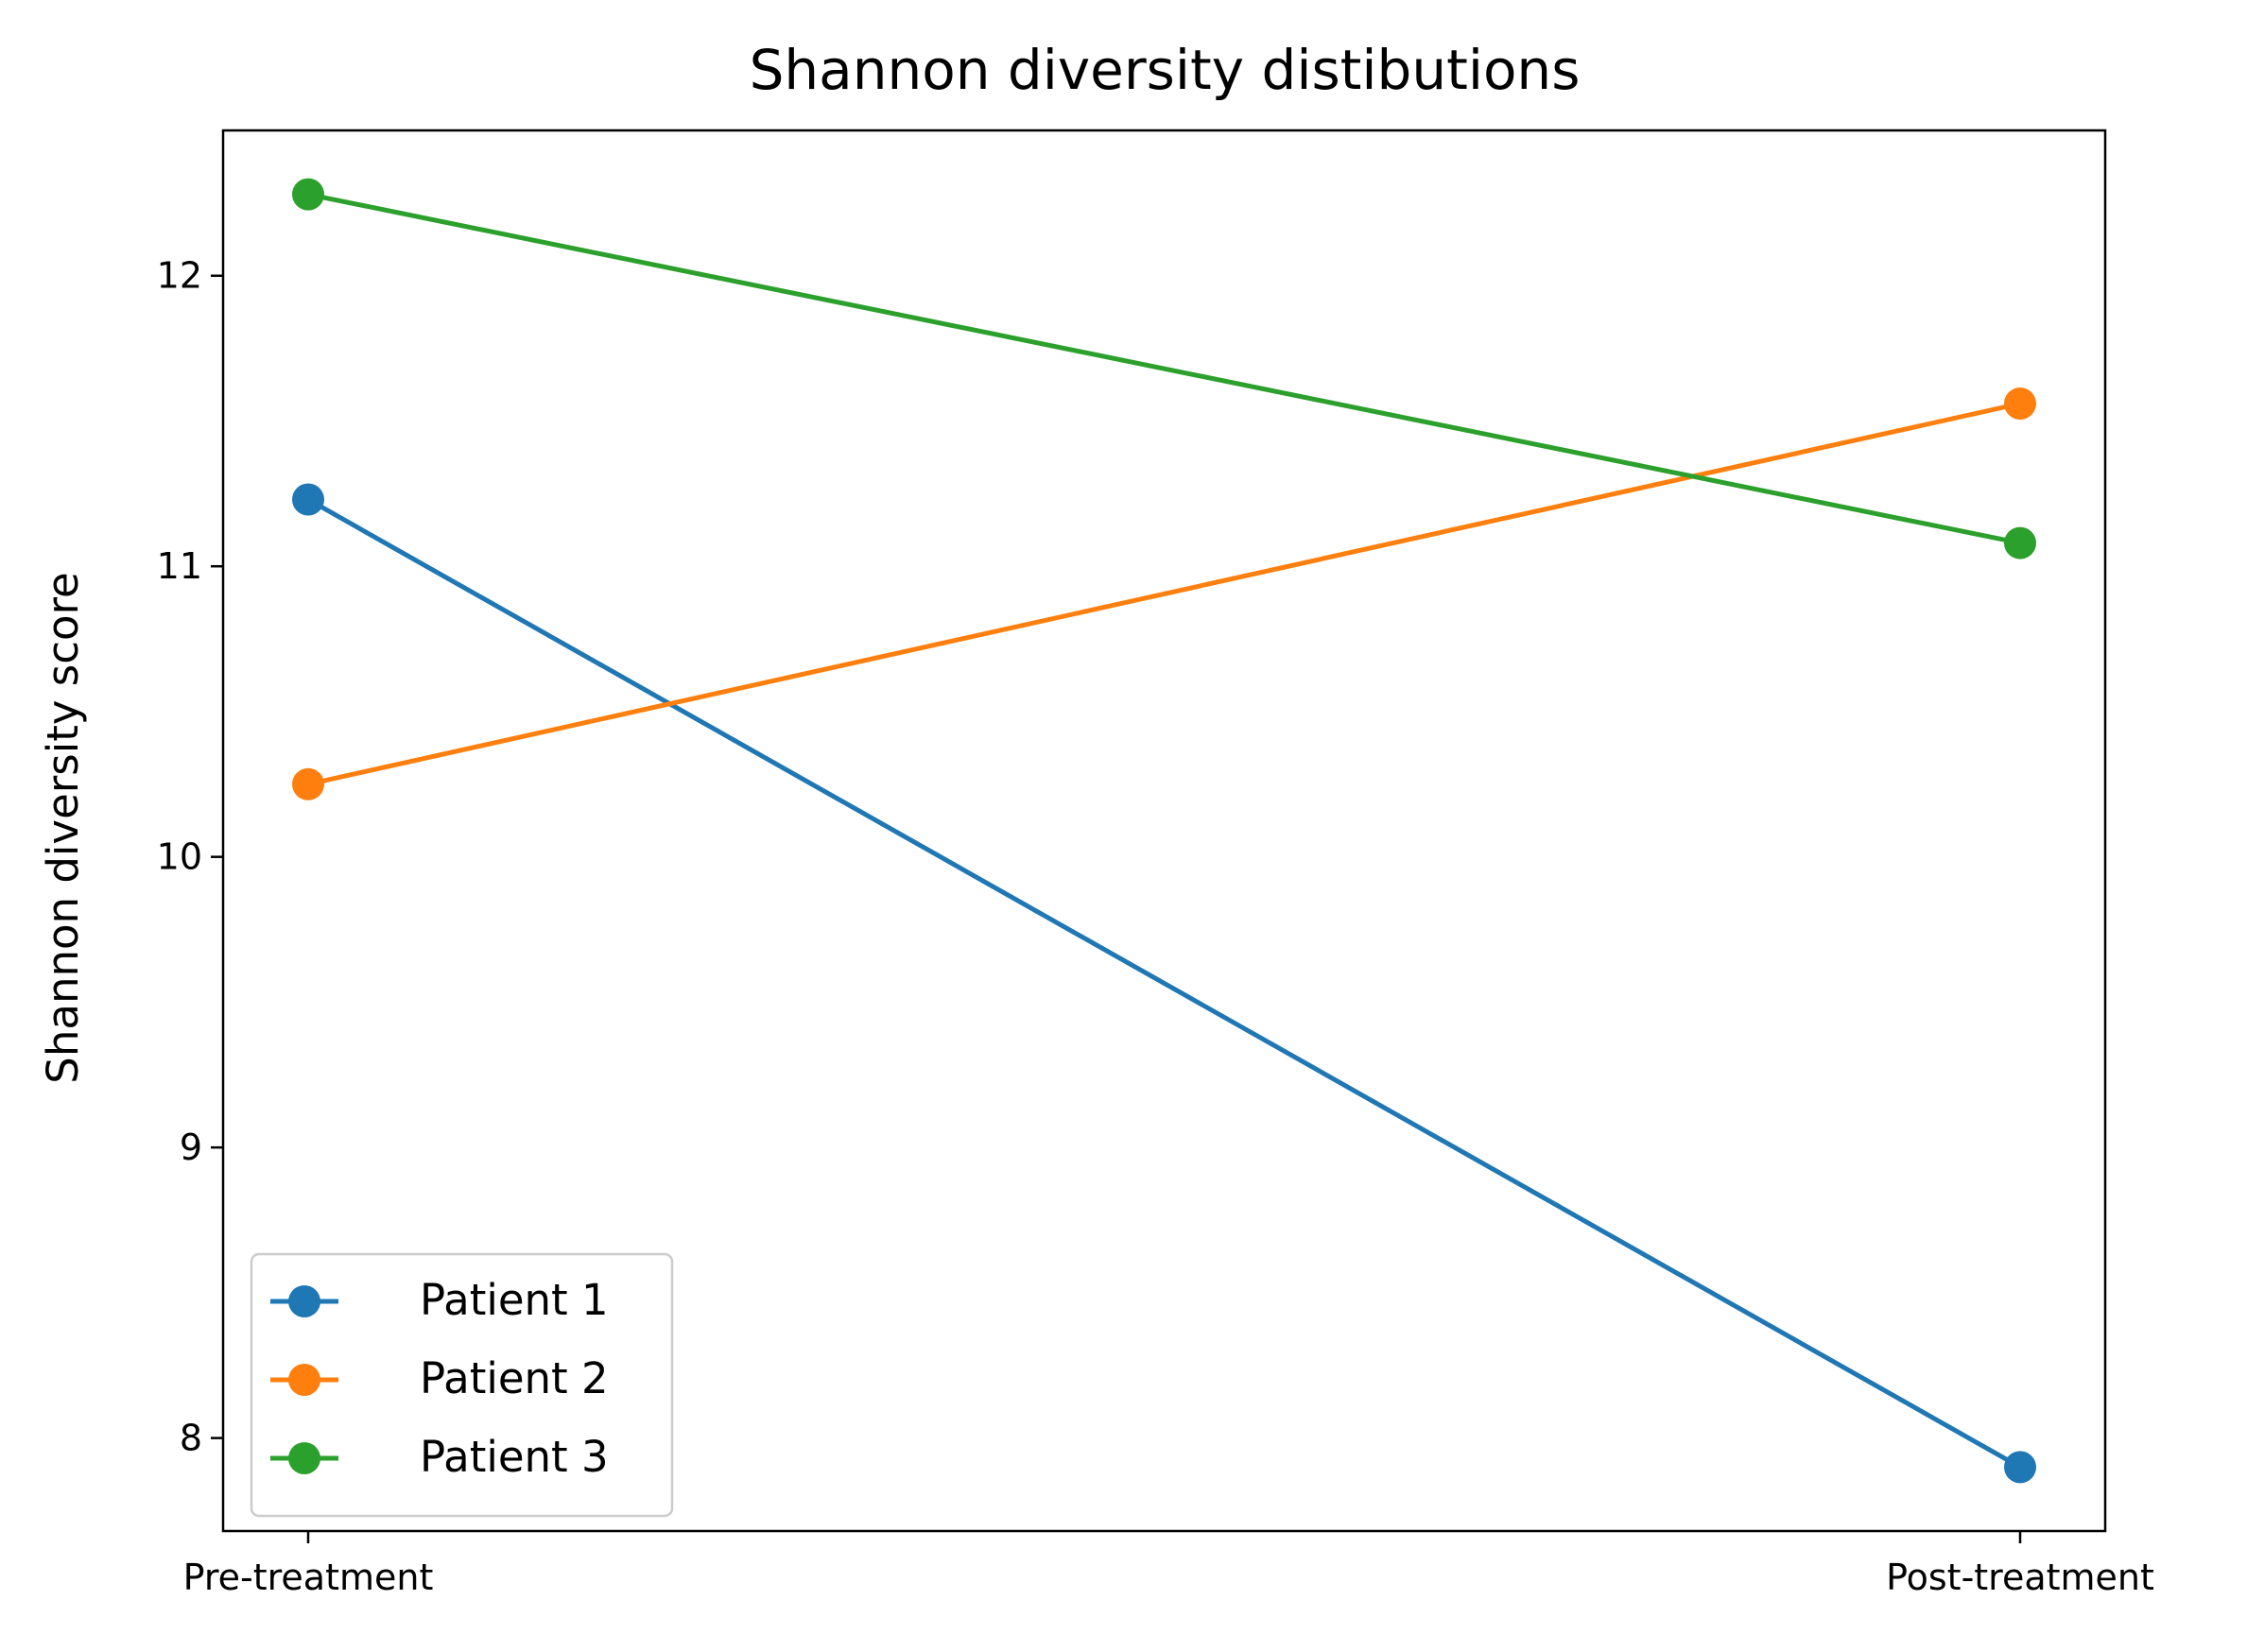 The width and height of the screenshot is (2247, 1652). What do you see at coordinates (2020, 1577) in the screenshot?
I see `x-tick-label: Post-treatment` at bounding box center [2020, 1577].